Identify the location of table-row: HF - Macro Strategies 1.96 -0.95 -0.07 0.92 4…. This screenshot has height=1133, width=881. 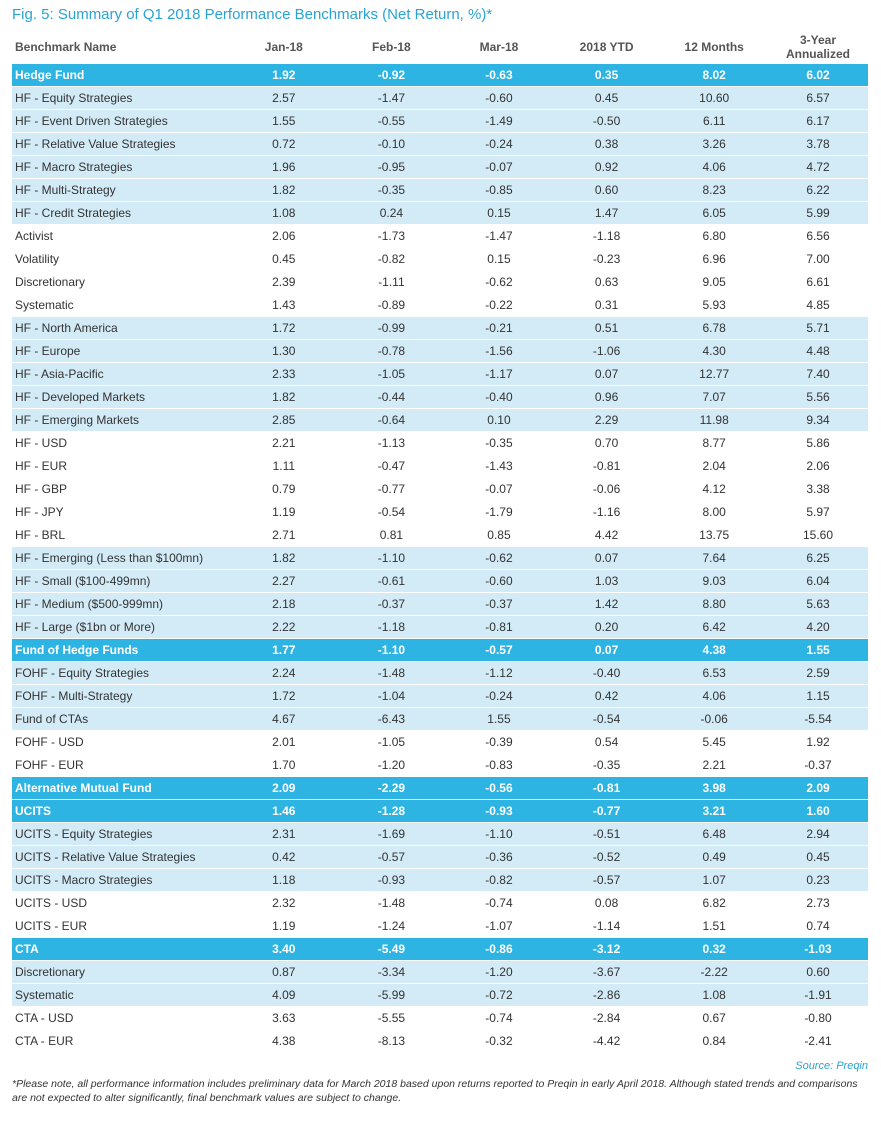
(440, 167).